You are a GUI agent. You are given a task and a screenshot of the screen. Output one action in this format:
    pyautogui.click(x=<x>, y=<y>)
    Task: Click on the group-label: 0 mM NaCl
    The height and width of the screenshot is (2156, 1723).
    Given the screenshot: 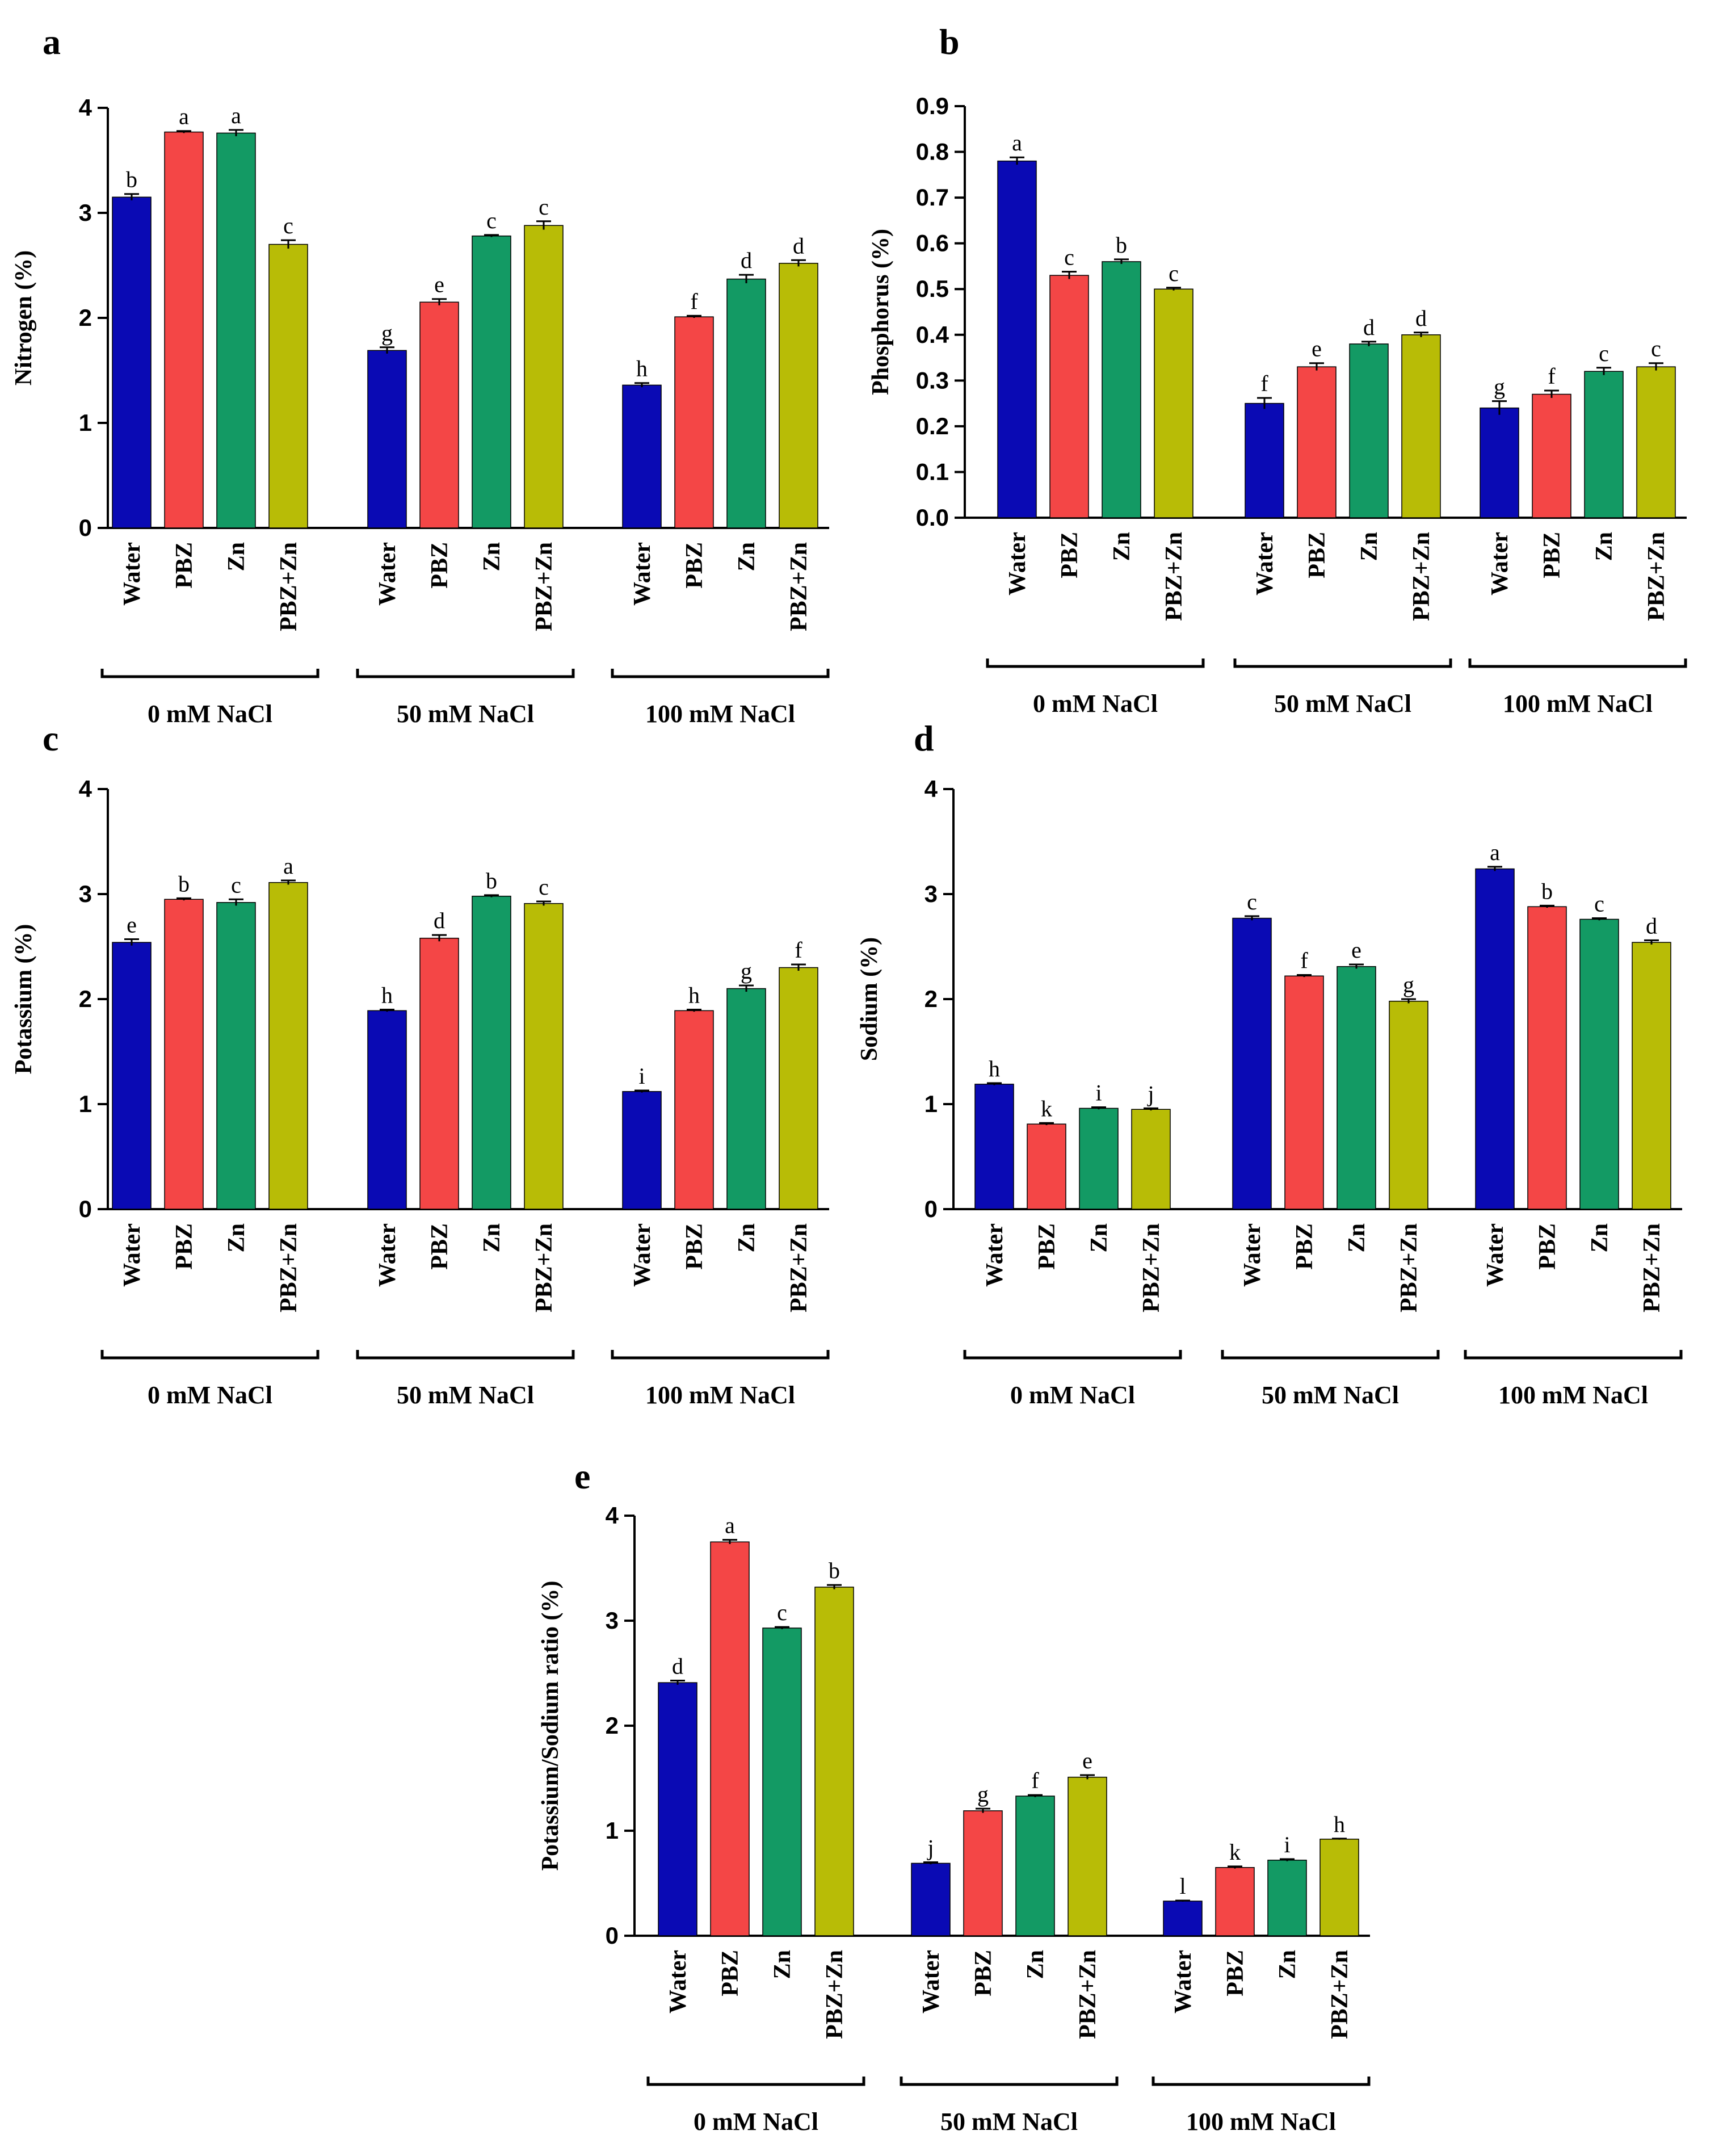 What is the action you would take?
    pyautogui.click(x=756, y=2122)
    